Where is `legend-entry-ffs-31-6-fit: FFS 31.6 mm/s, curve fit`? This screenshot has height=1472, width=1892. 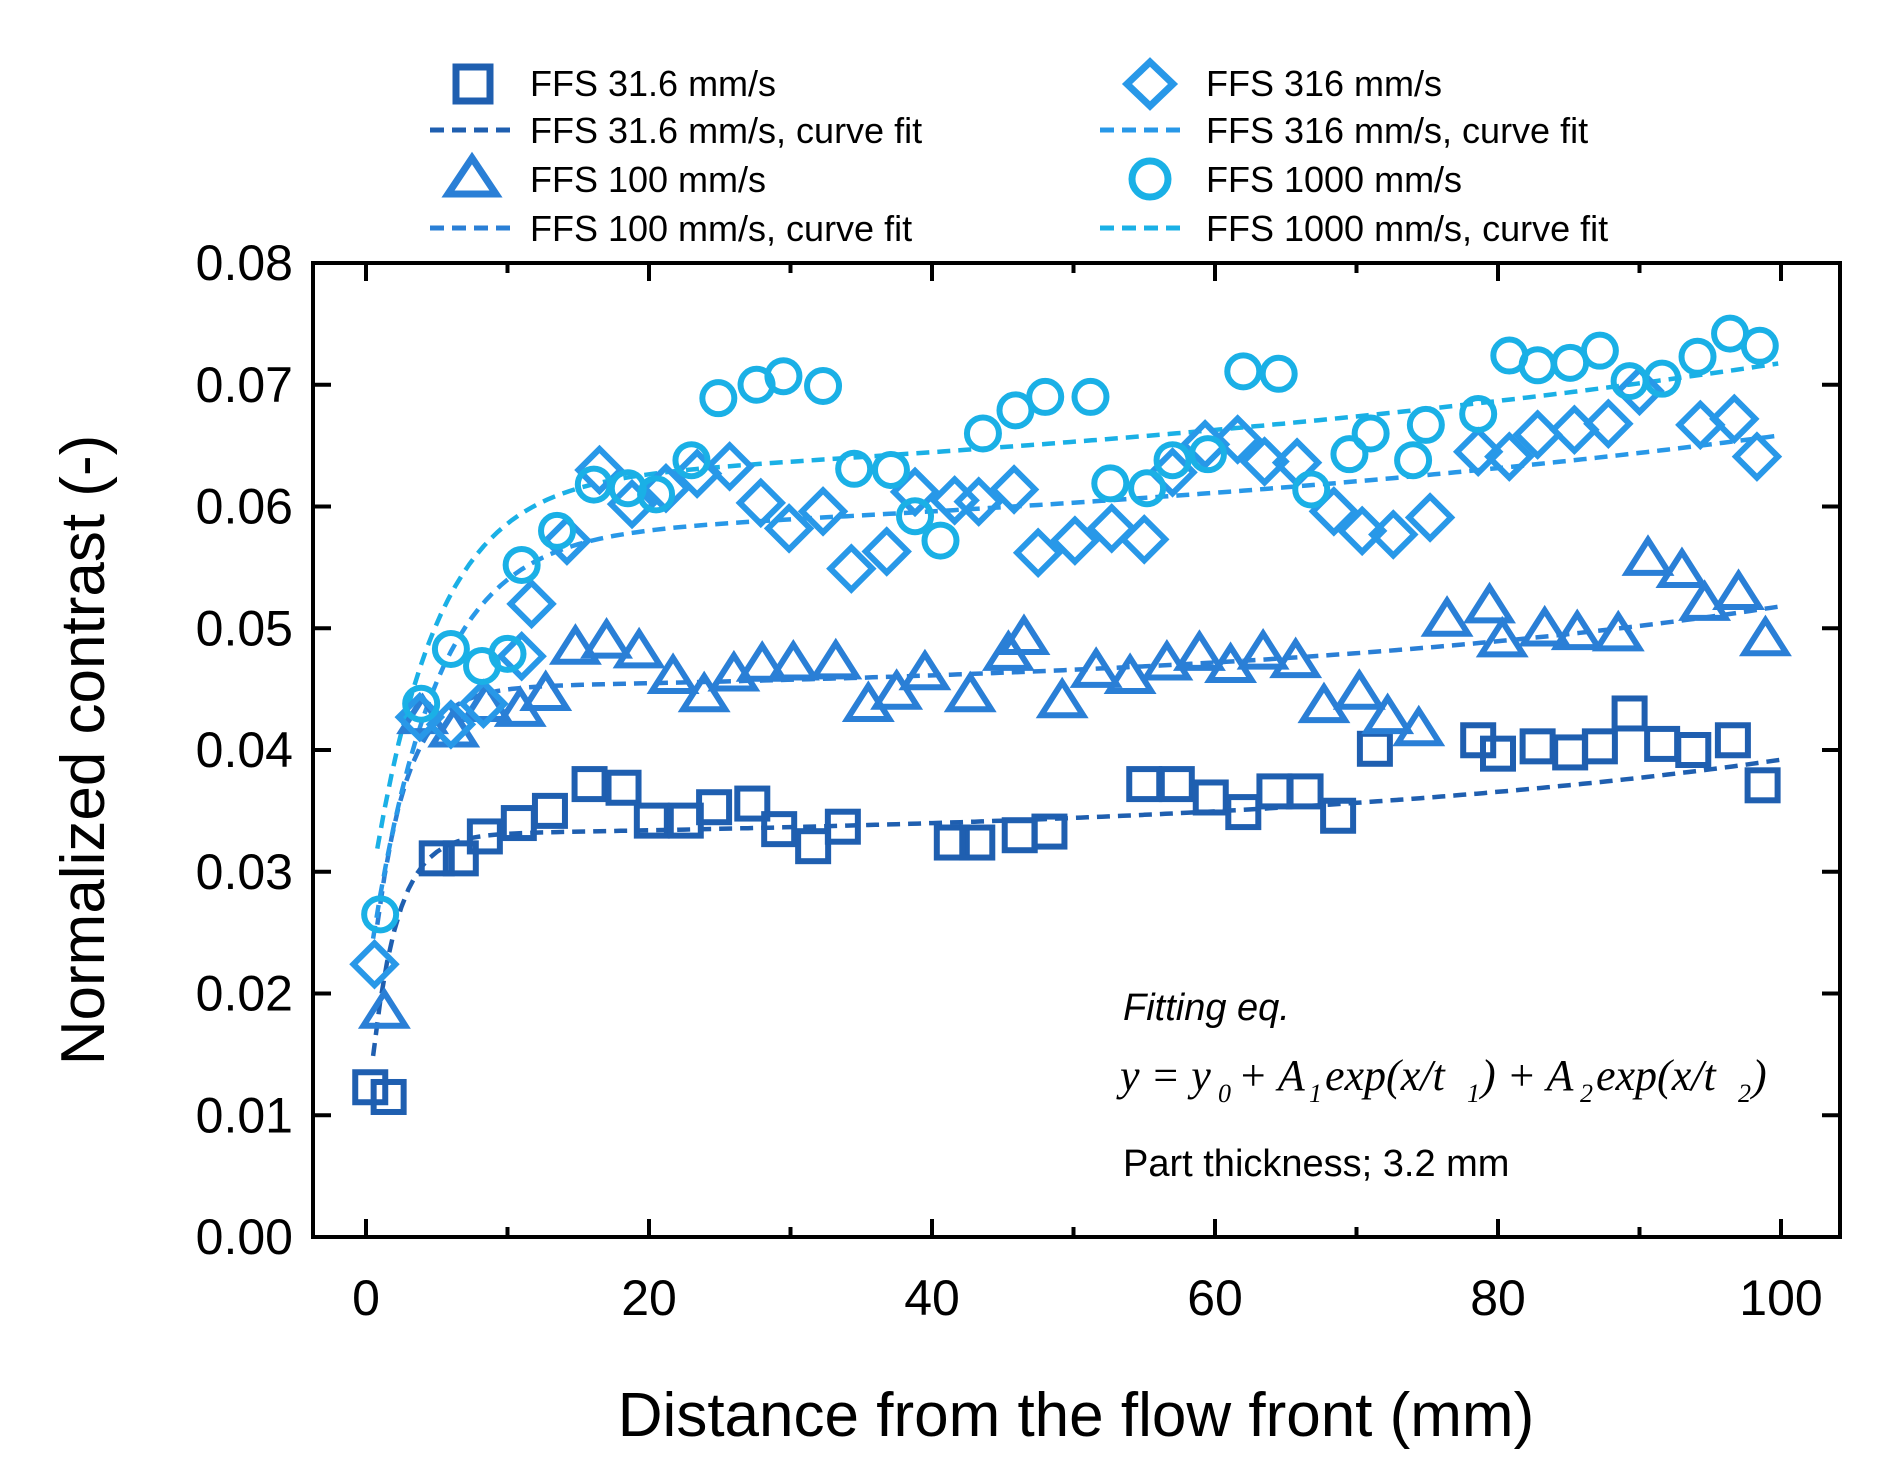
legend-entry-ffs-31-6-fit: FFS 31.6 mm/s, curve fit is located at coordinates (676, 130).